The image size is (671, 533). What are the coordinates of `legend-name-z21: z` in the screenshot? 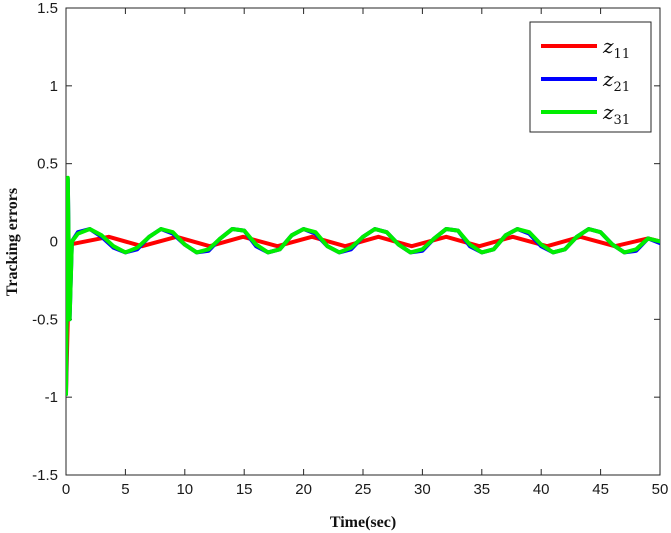 It's located at (608, 79).